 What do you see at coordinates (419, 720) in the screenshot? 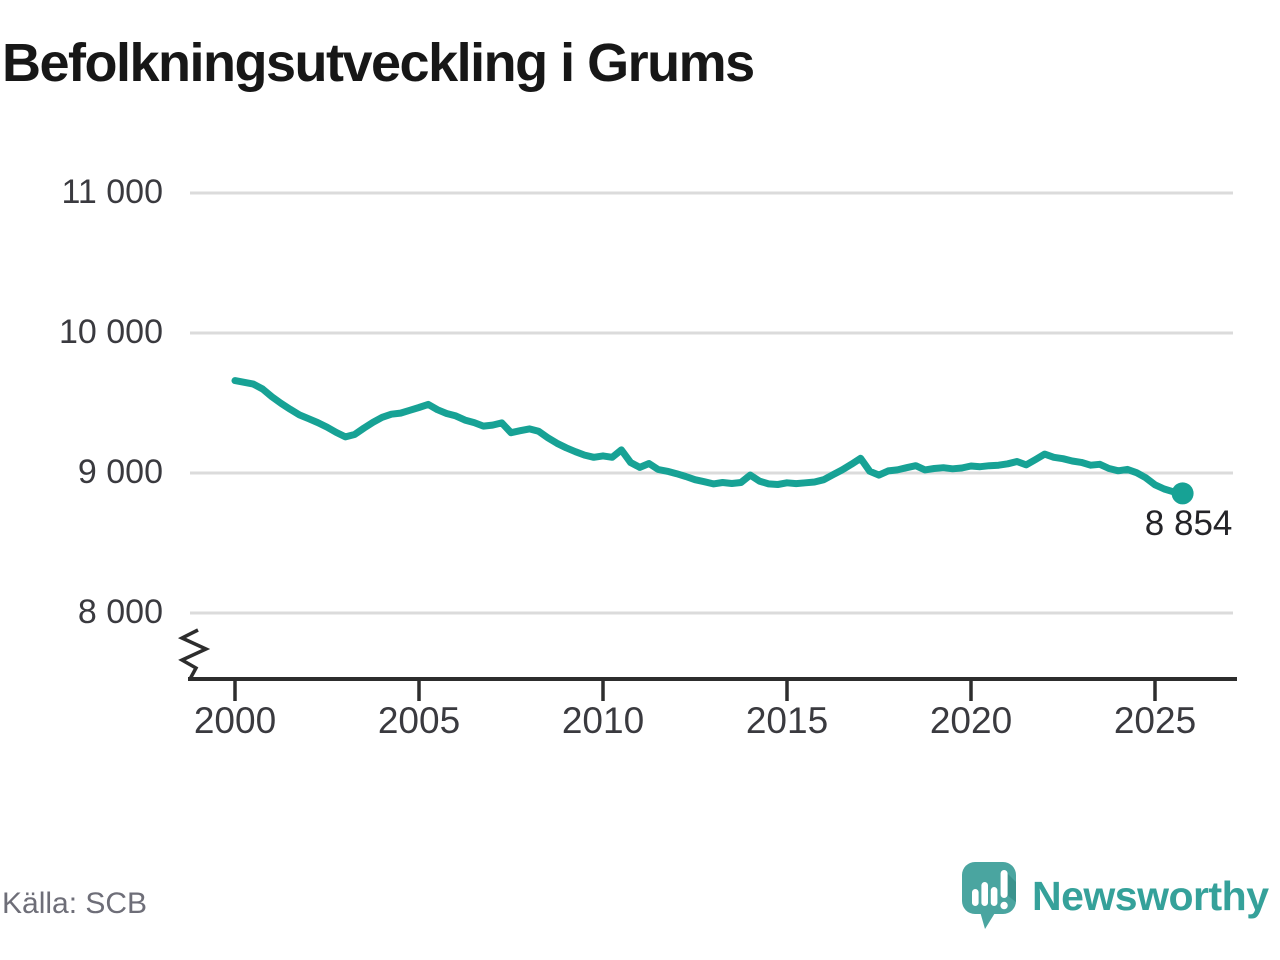
I see `x-tick-label: 2005` at bounding box center [419, 720].